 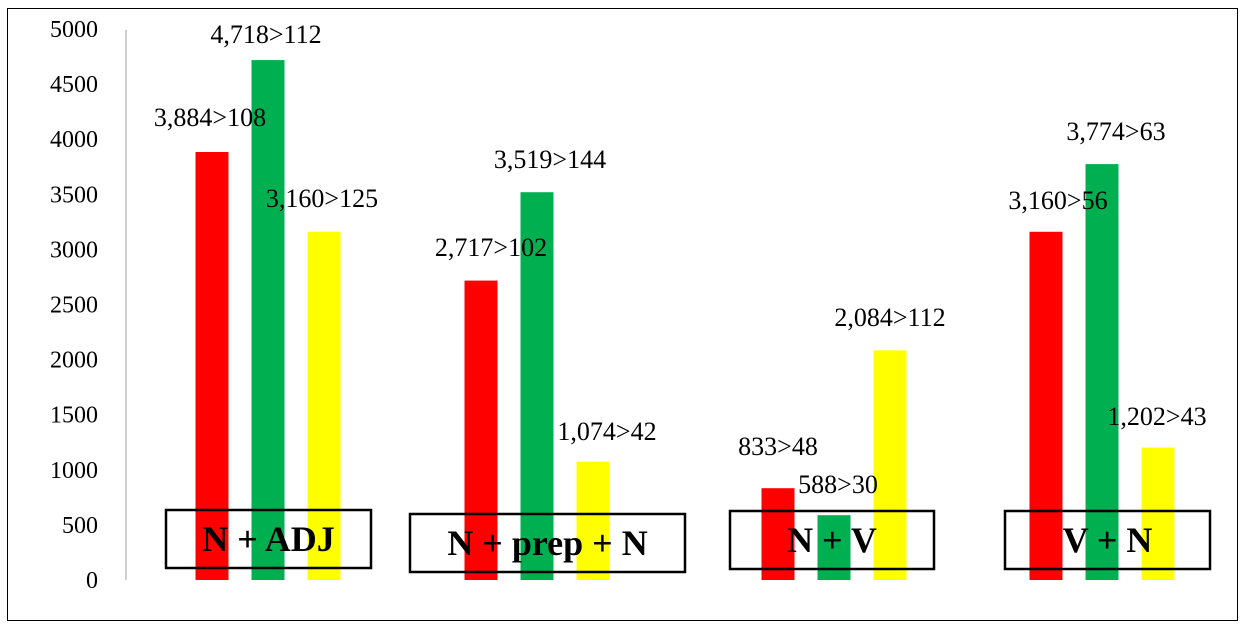 What do you see at coordinates (74, 250) in the screenshot?
I see `y-tick-label: 3000` at bounding box center [74, 250].